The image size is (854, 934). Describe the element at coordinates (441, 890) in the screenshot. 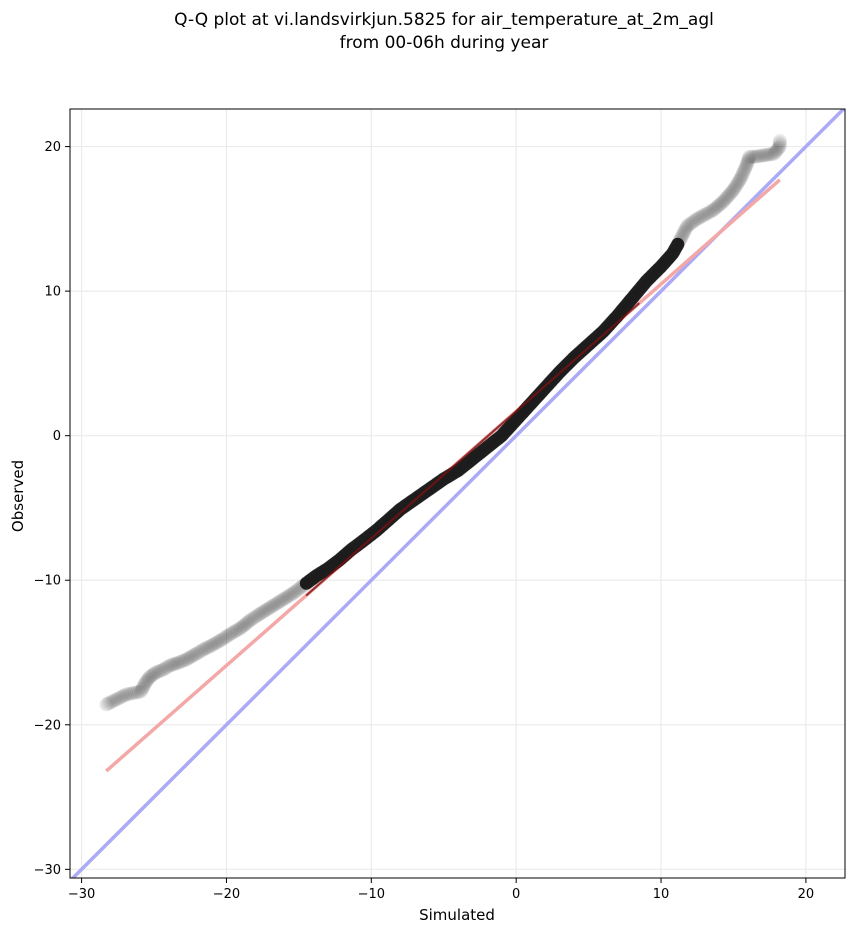

I see `x-axis-ticks: −30 −20 −10 0 10 20` at that location.